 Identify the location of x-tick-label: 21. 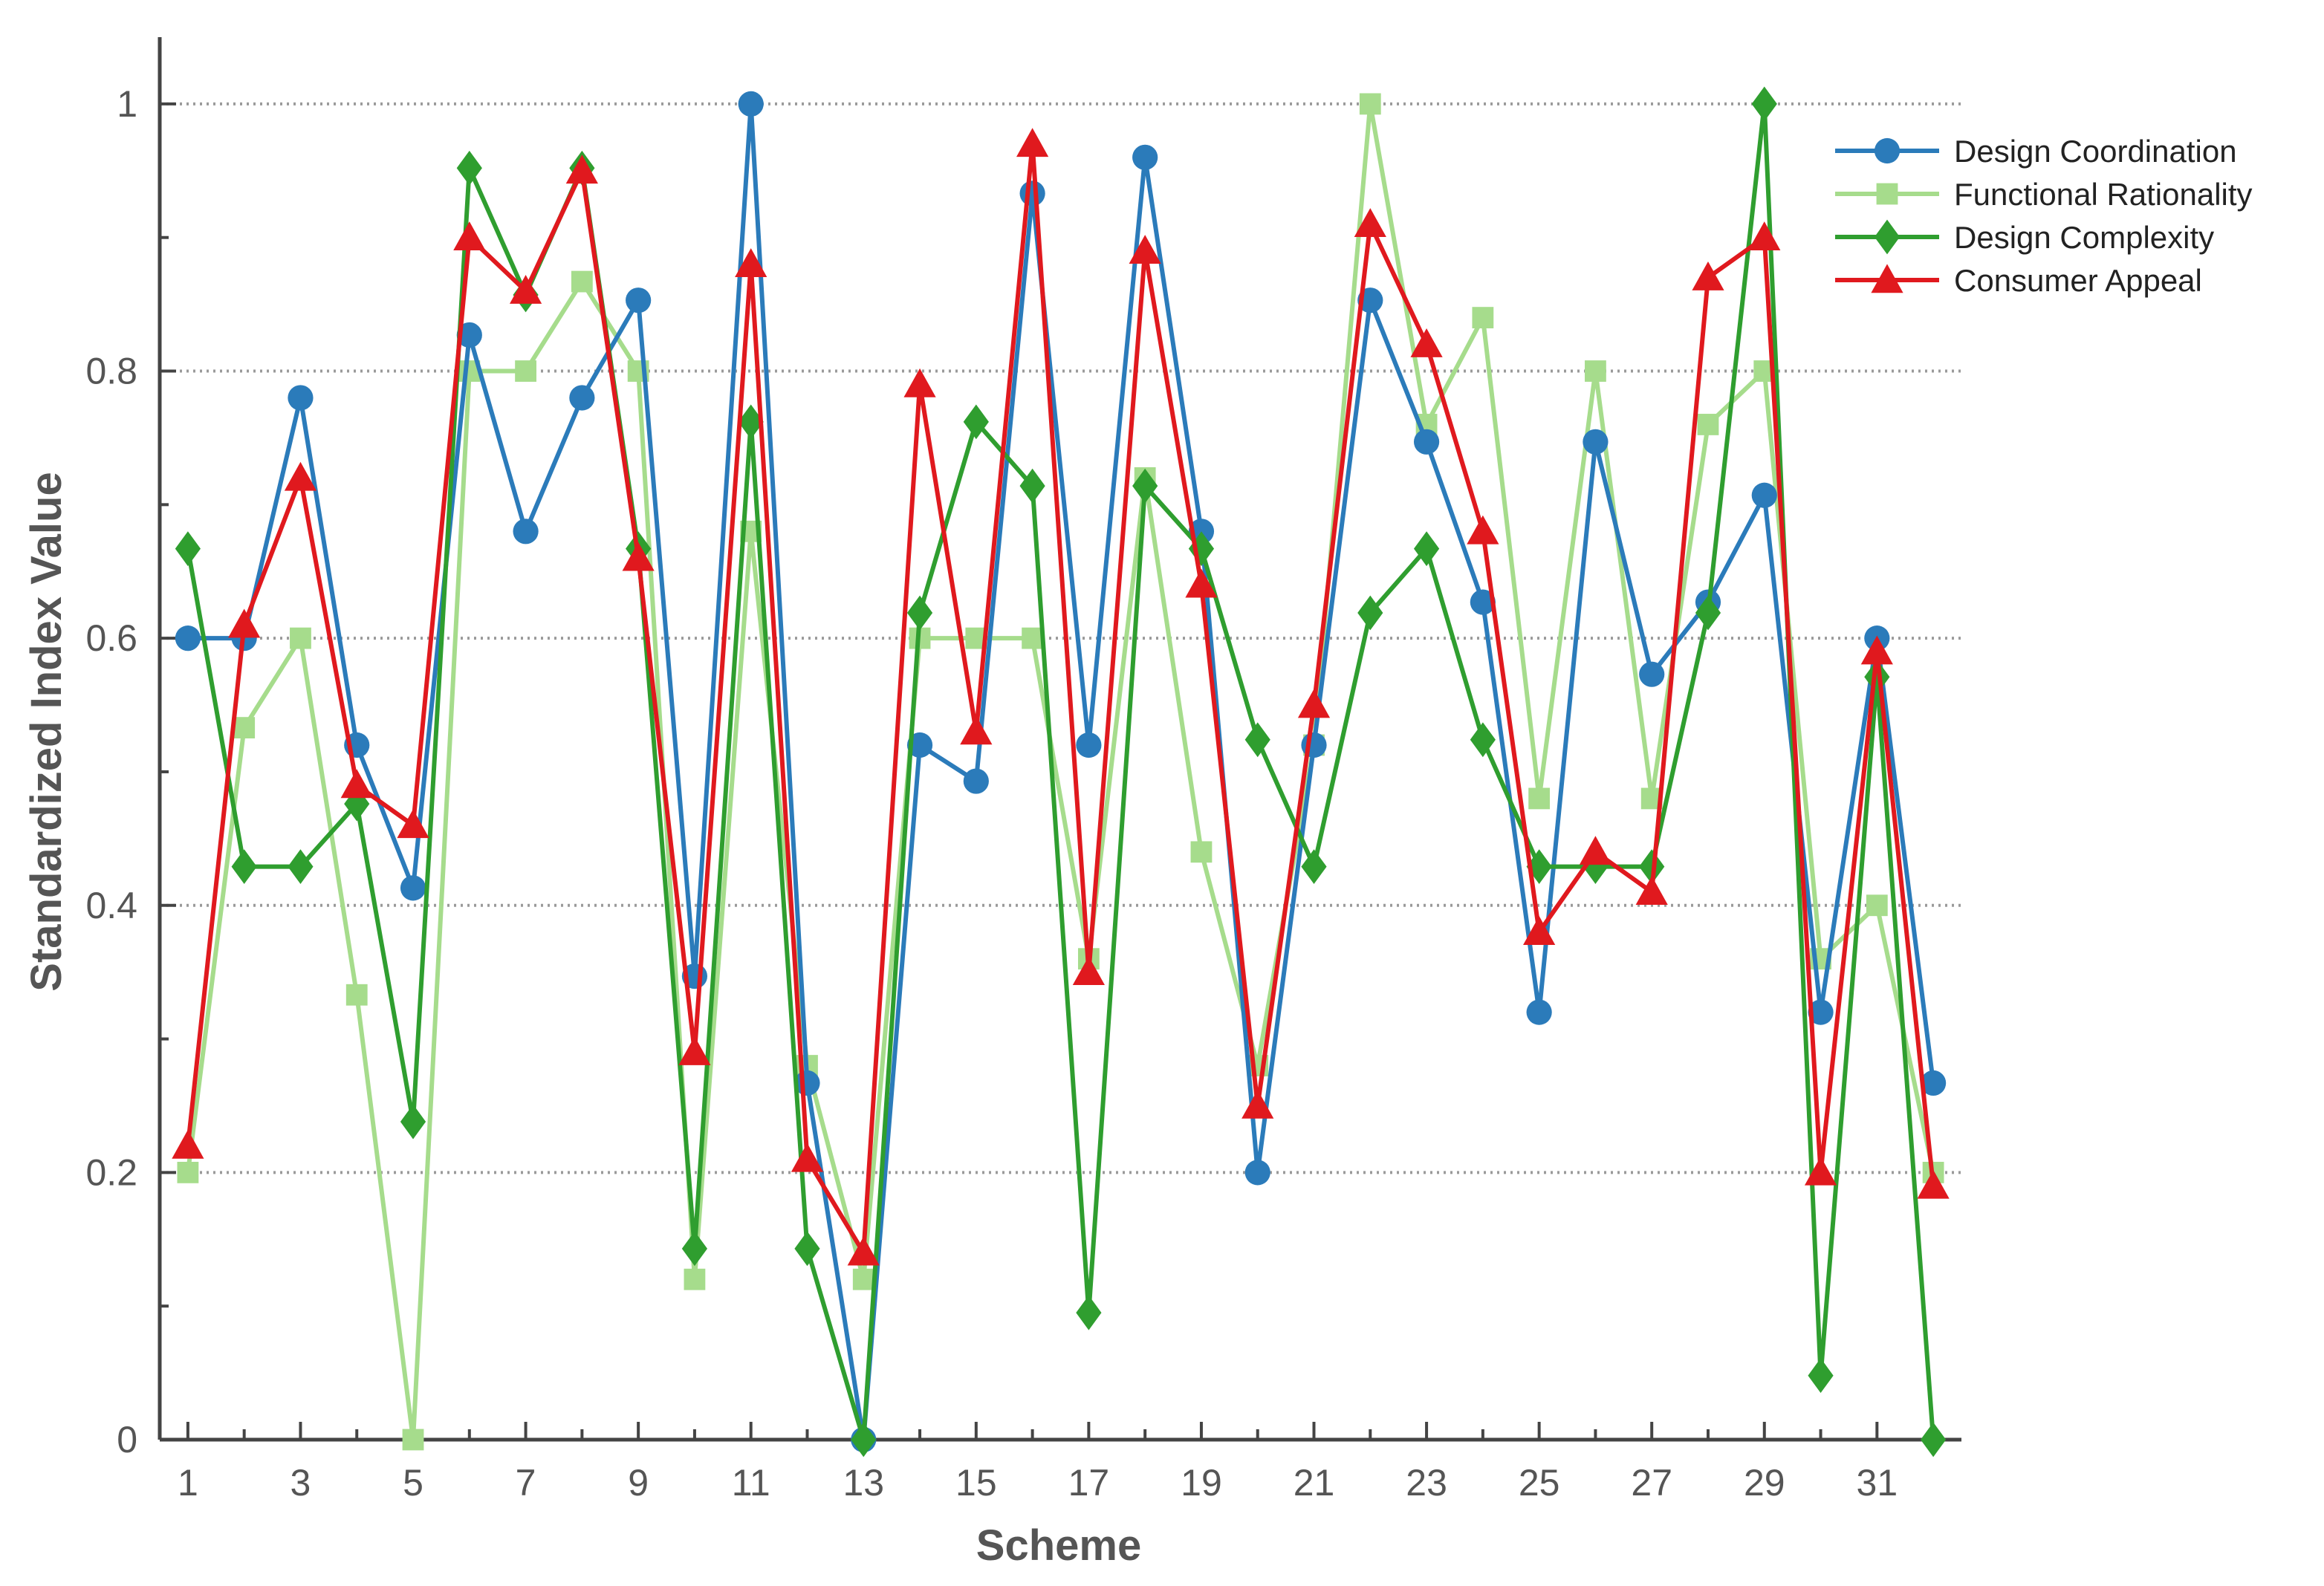
(1314, 1483).